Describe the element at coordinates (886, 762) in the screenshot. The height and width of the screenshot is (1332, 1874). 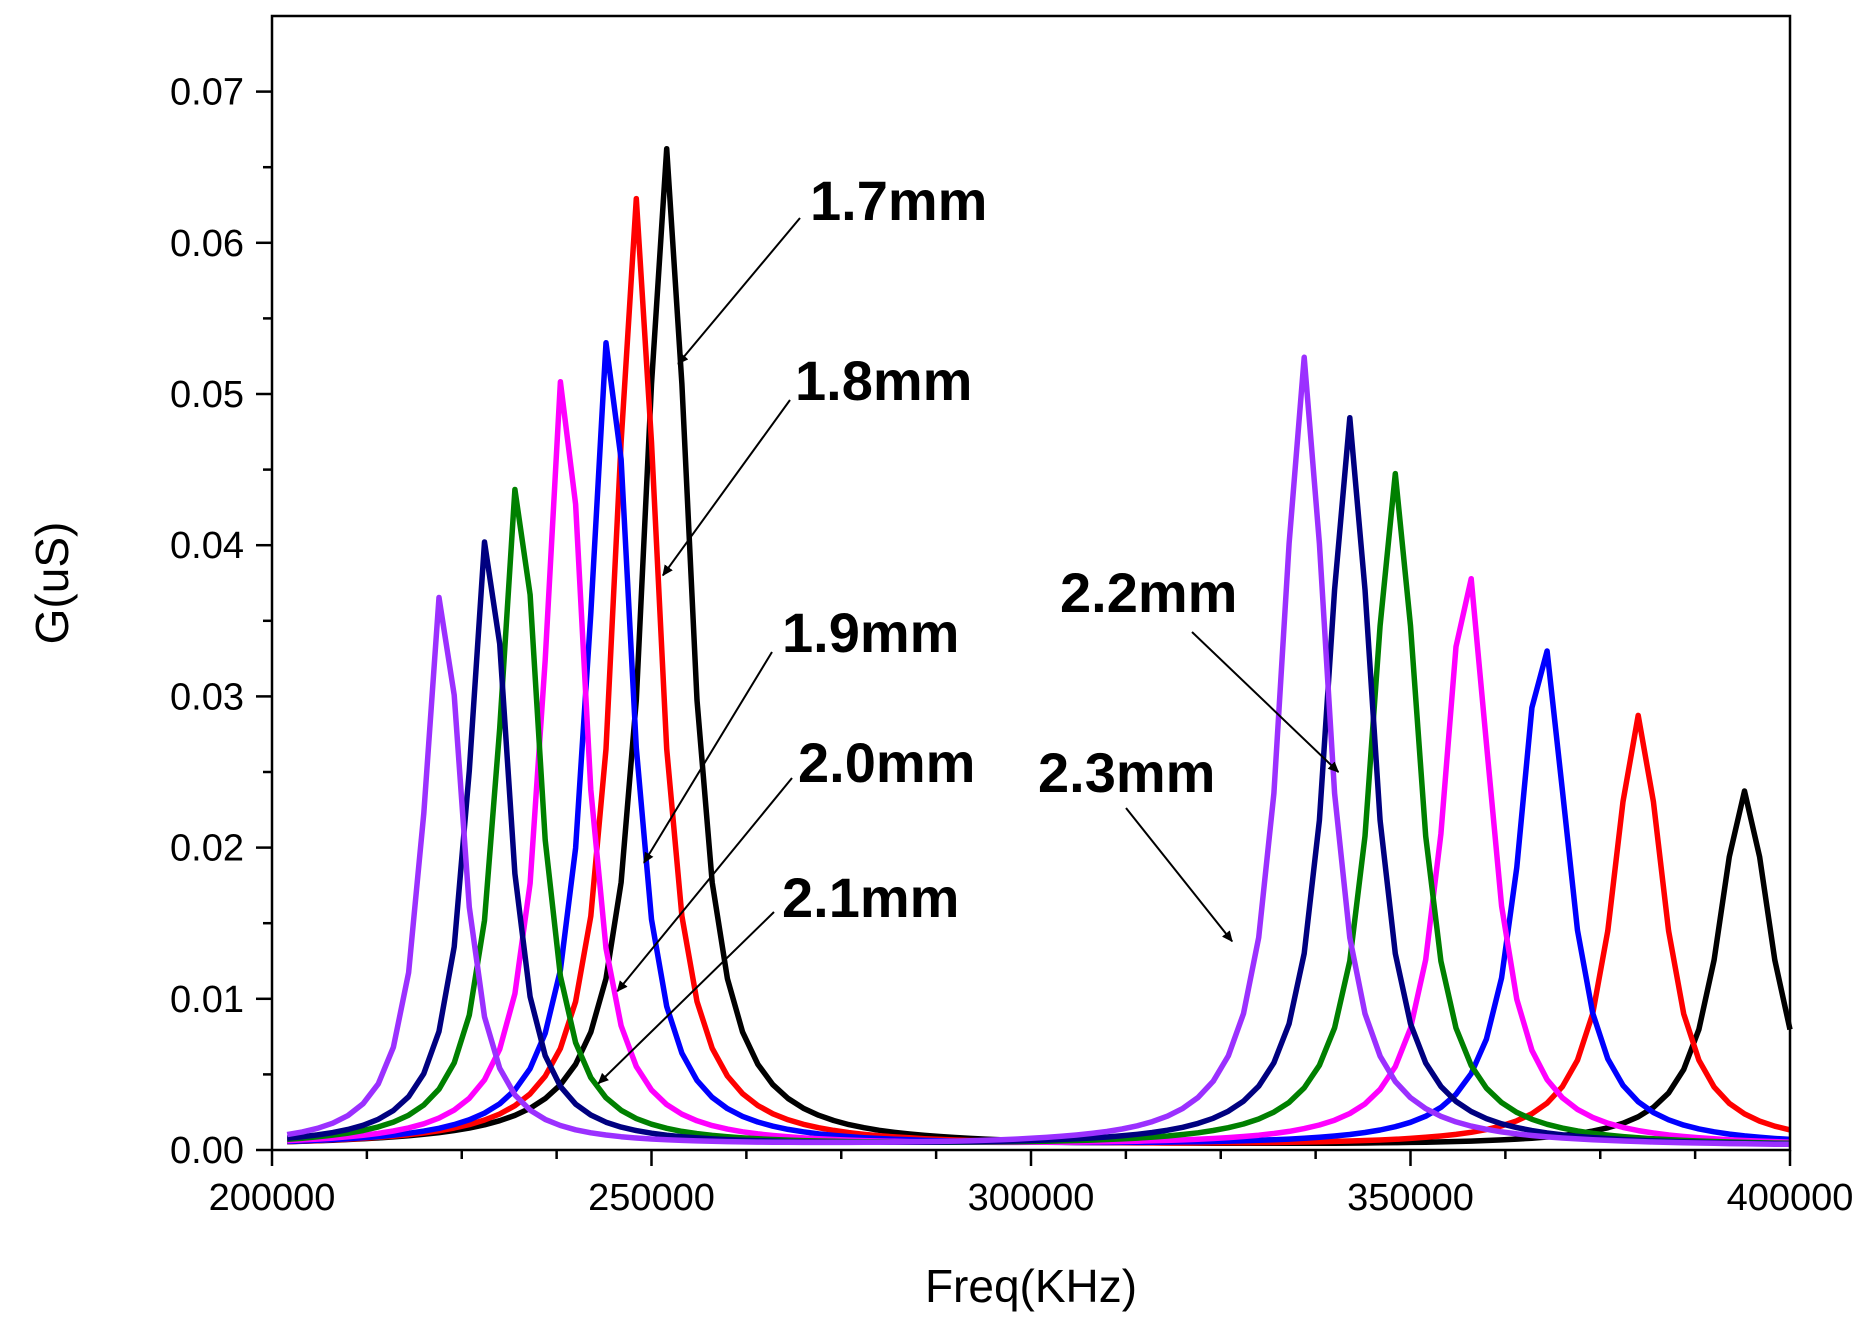
I see `annotation-2-0mm: 2.0mm` at that location.